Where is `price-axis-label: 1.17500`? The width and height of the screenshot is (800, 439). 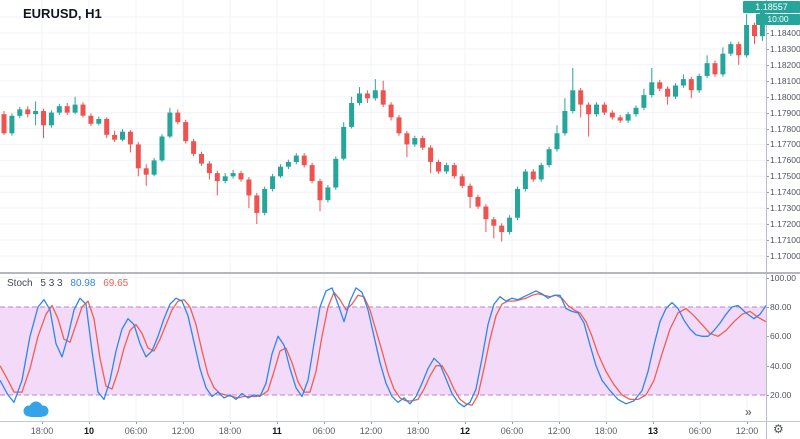 price-axis-label: 1.17500 is located at coordinates (785, 176).